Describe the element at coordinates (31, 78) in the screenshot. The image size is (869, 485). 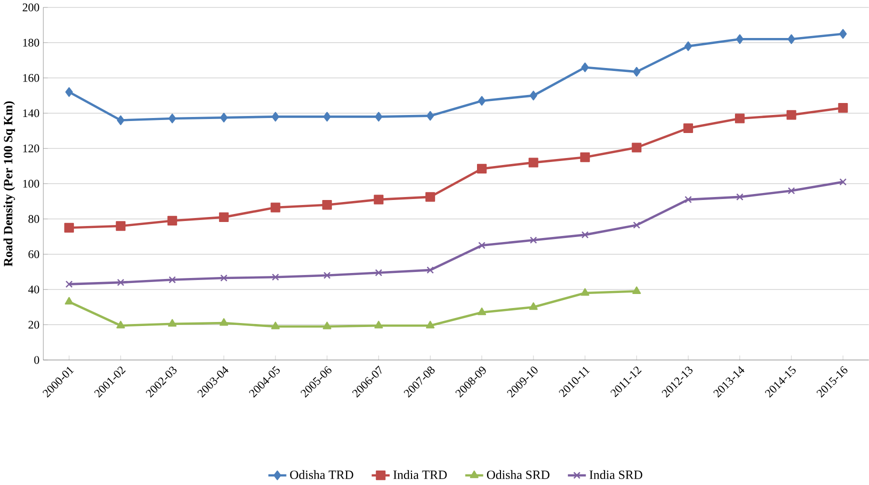
I see `y-tick-label: 160` at that location.